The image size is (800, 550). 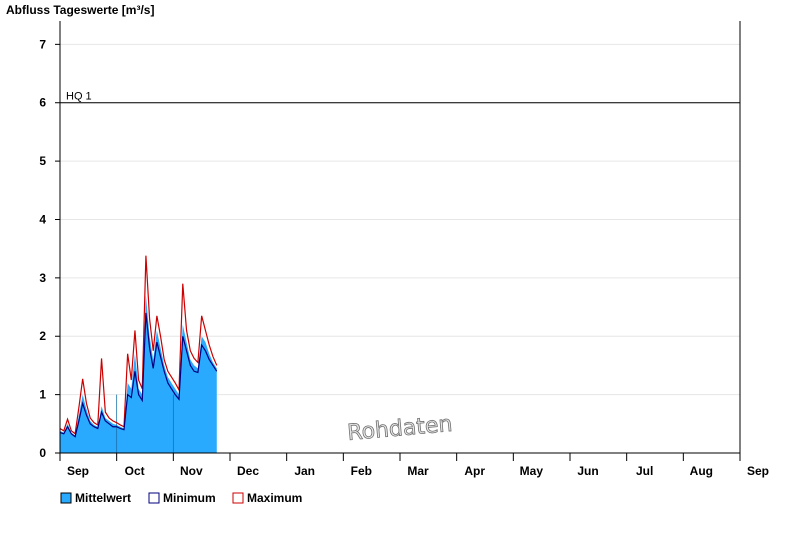 I want to click on series-layer, so click(x=138, y=354).